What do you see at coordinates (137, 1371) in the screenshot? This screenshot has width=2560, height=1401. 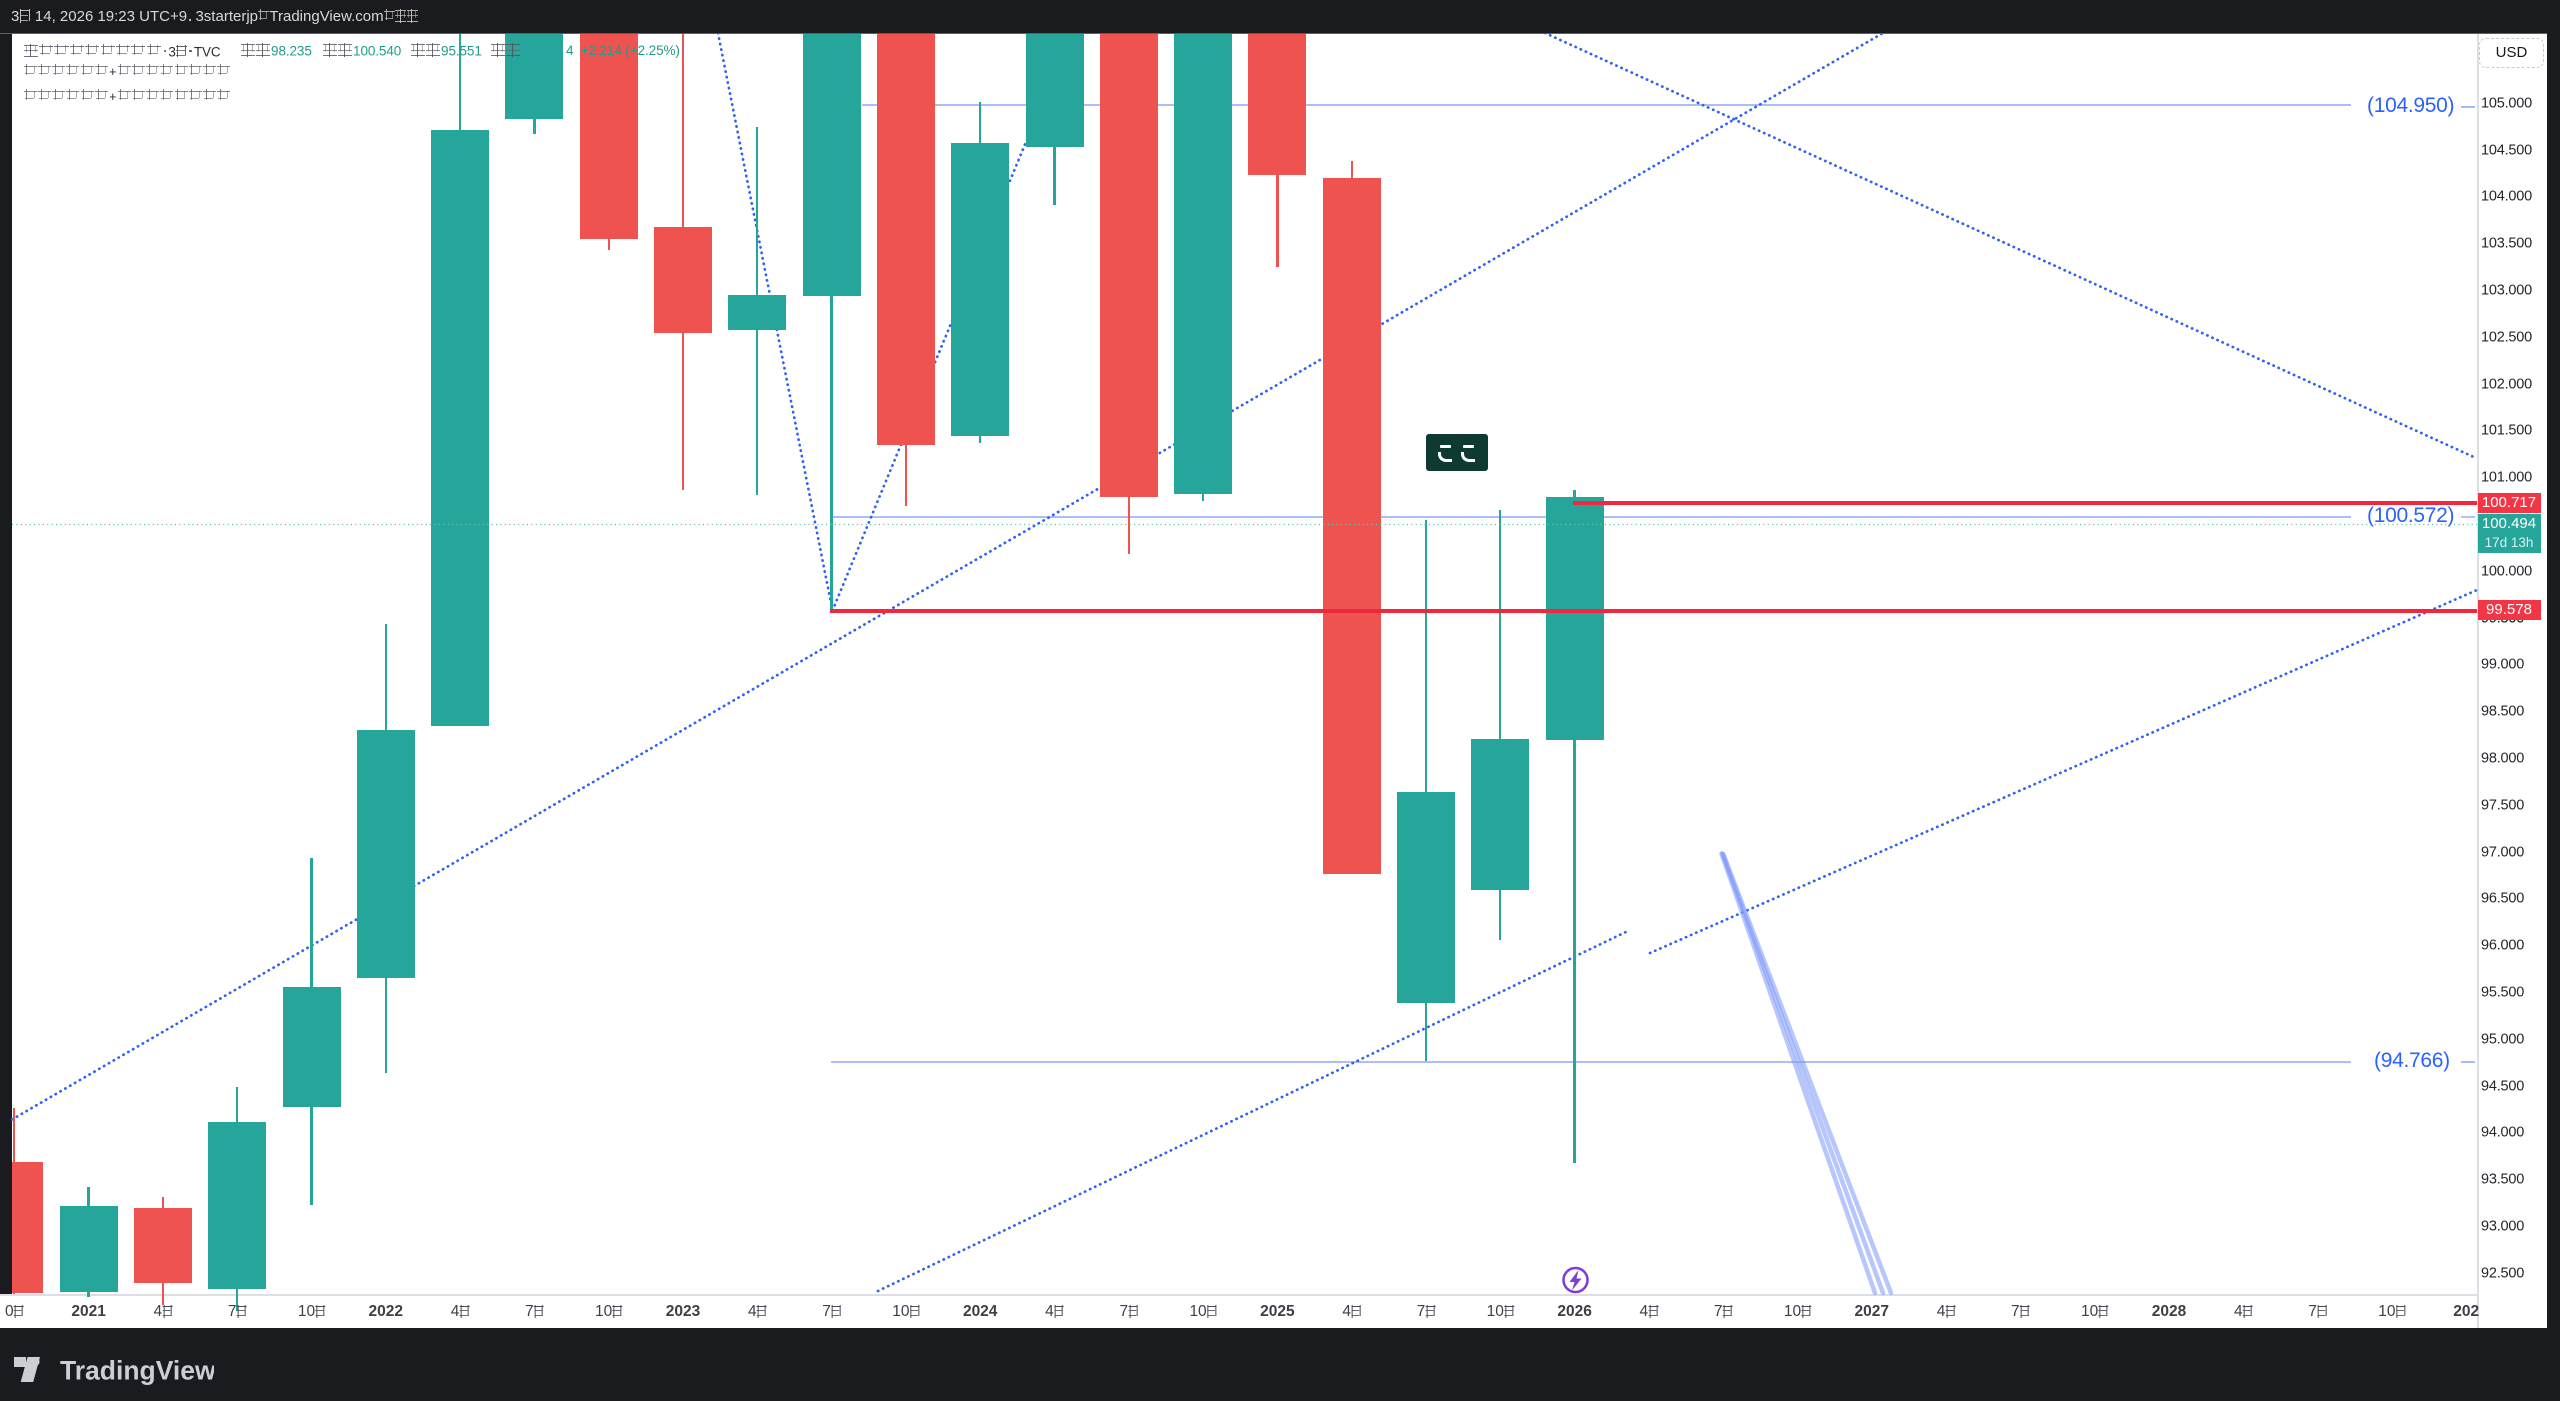 I see `svg-text: TradingView` at bounding box center [137, 1371].